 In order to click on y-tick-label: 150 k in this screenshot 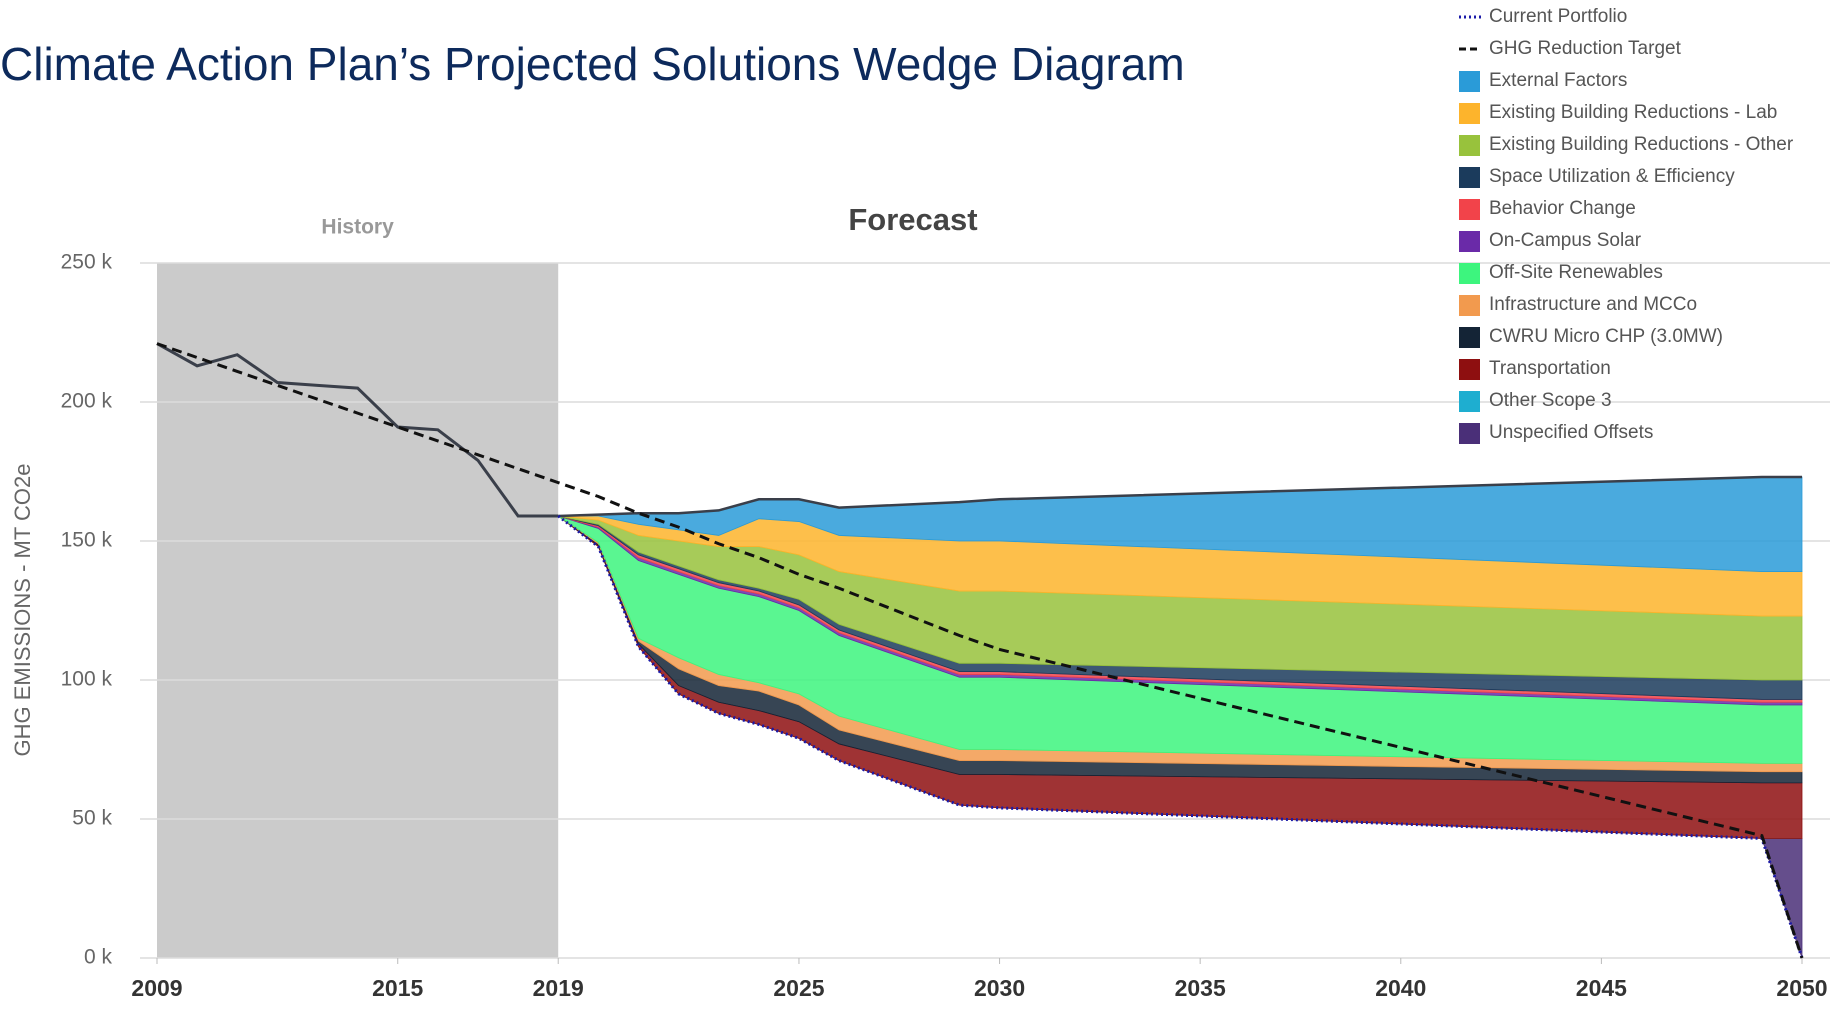, I will do `click(87, 540)`.